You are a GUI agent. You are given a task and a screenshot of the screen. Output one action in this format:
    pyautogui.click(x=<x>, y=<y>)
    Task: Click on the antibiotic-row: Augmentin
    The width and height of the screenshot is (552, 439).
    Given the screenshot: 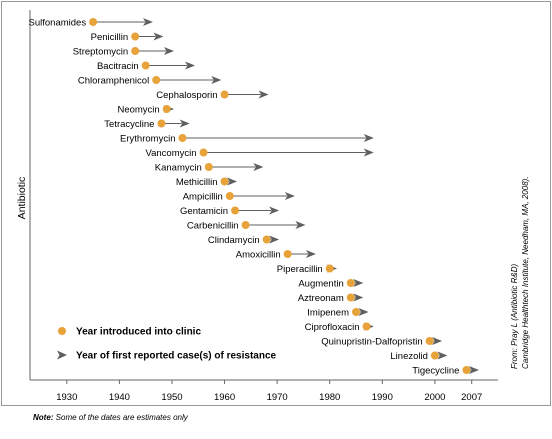 What is the action you would take?
    pyautogui.click(x=331, y=284)
    